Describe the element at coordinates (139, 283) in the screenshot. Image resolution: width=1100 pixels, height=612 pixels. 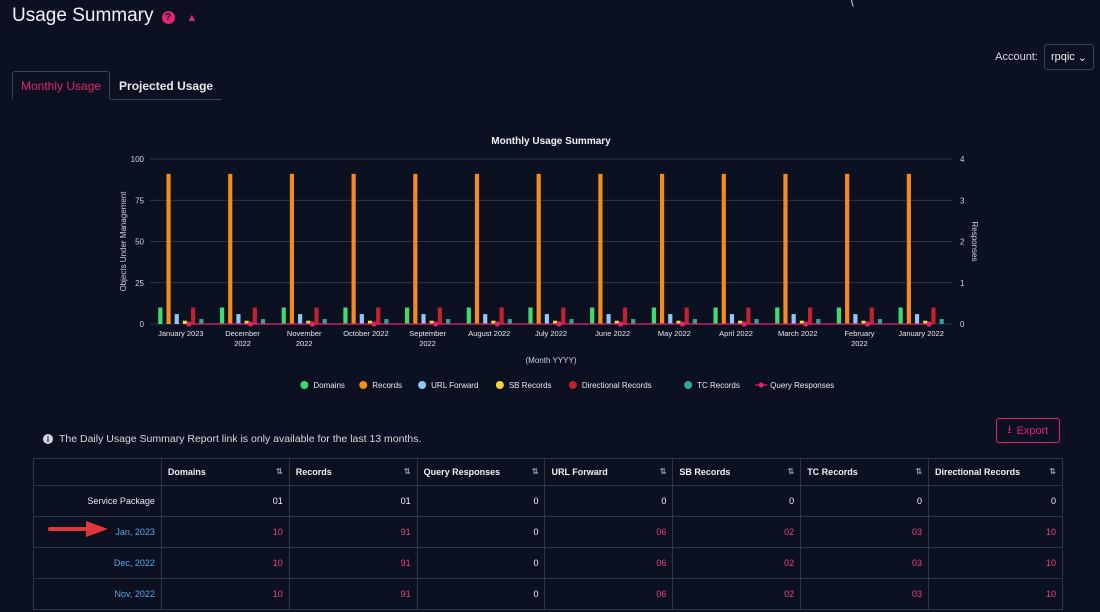
I see `y-tick-label: 25` at that location.